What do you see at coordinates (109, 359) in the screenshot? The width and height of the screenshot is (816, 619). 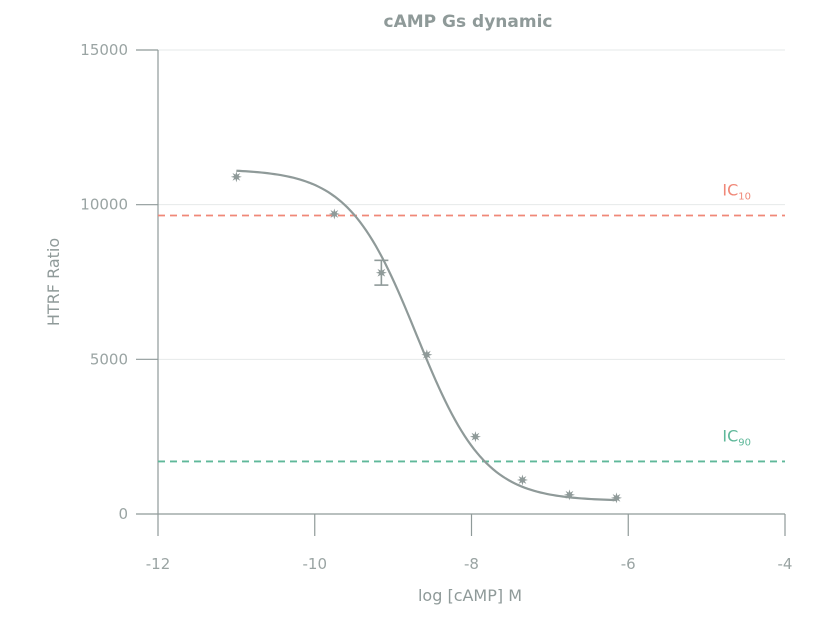 I see `y-tick-label: 5000` at bounding box center [109, 359].